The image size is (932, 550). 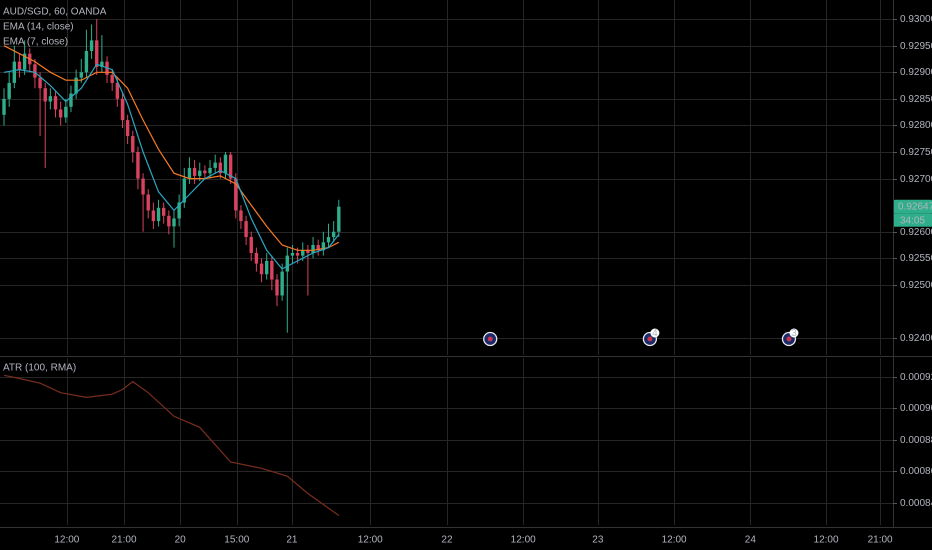 I want to click on legend-label: AUD/SGD, 60, OANDA, so click(x=55, y=12).